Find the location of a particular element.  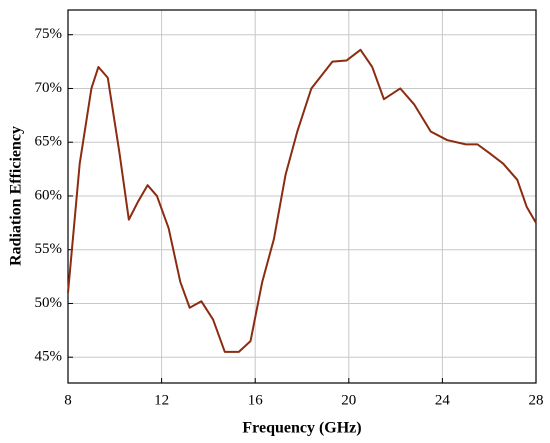

y-tick-label: 60% is located at coordinates (49, 195).